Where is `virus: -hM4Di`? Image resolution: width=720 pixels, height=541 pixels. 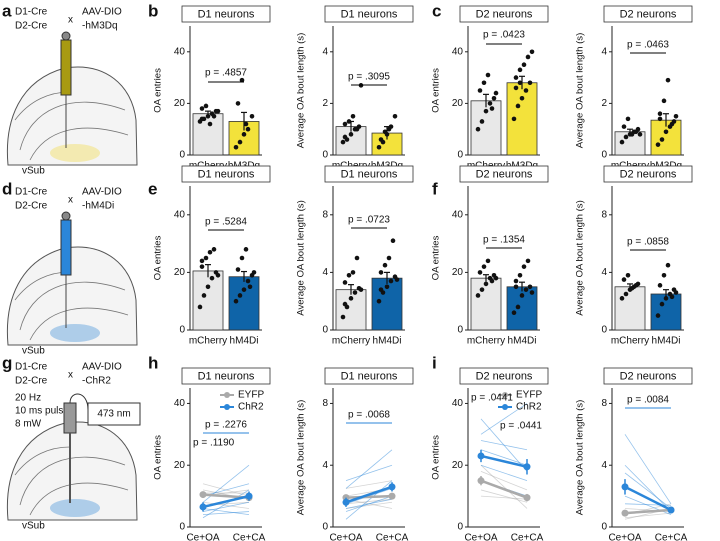 virus: -hM4Di is located at coordinates (98, 206).